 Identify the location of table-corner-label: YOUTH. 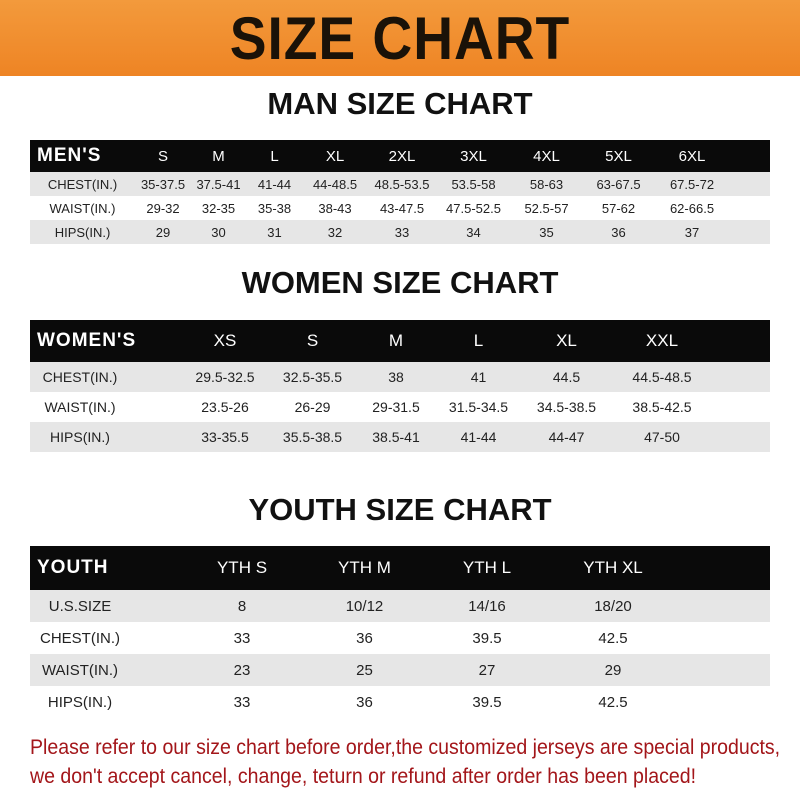
(73, 567).